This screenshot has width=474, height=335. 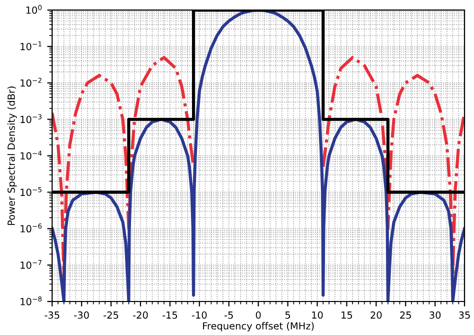 I want to click on x-tick-label: -20, so click(x=140, y=315).